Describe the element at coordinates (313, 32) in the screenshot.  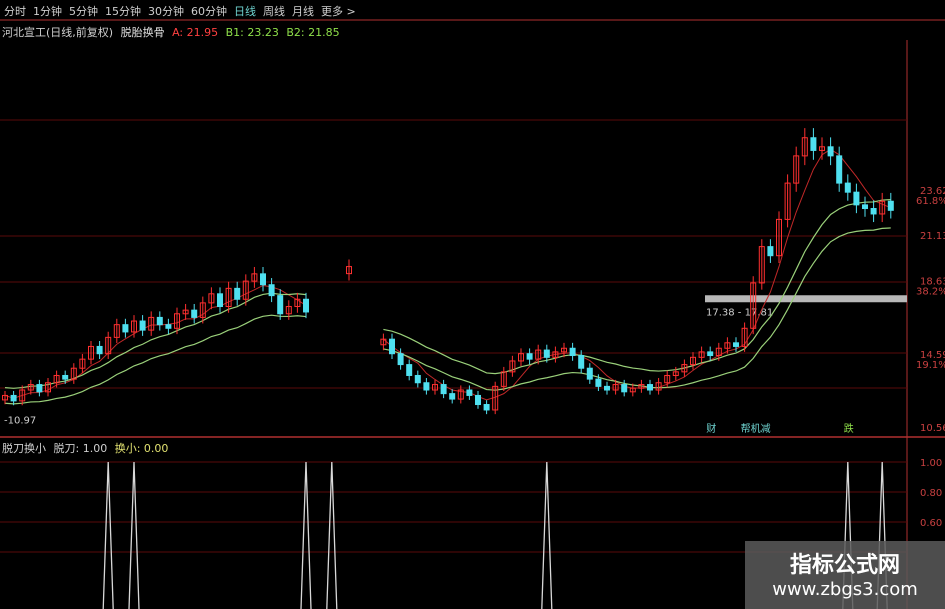
I see `value-b2: B2: 21.85` at that location.